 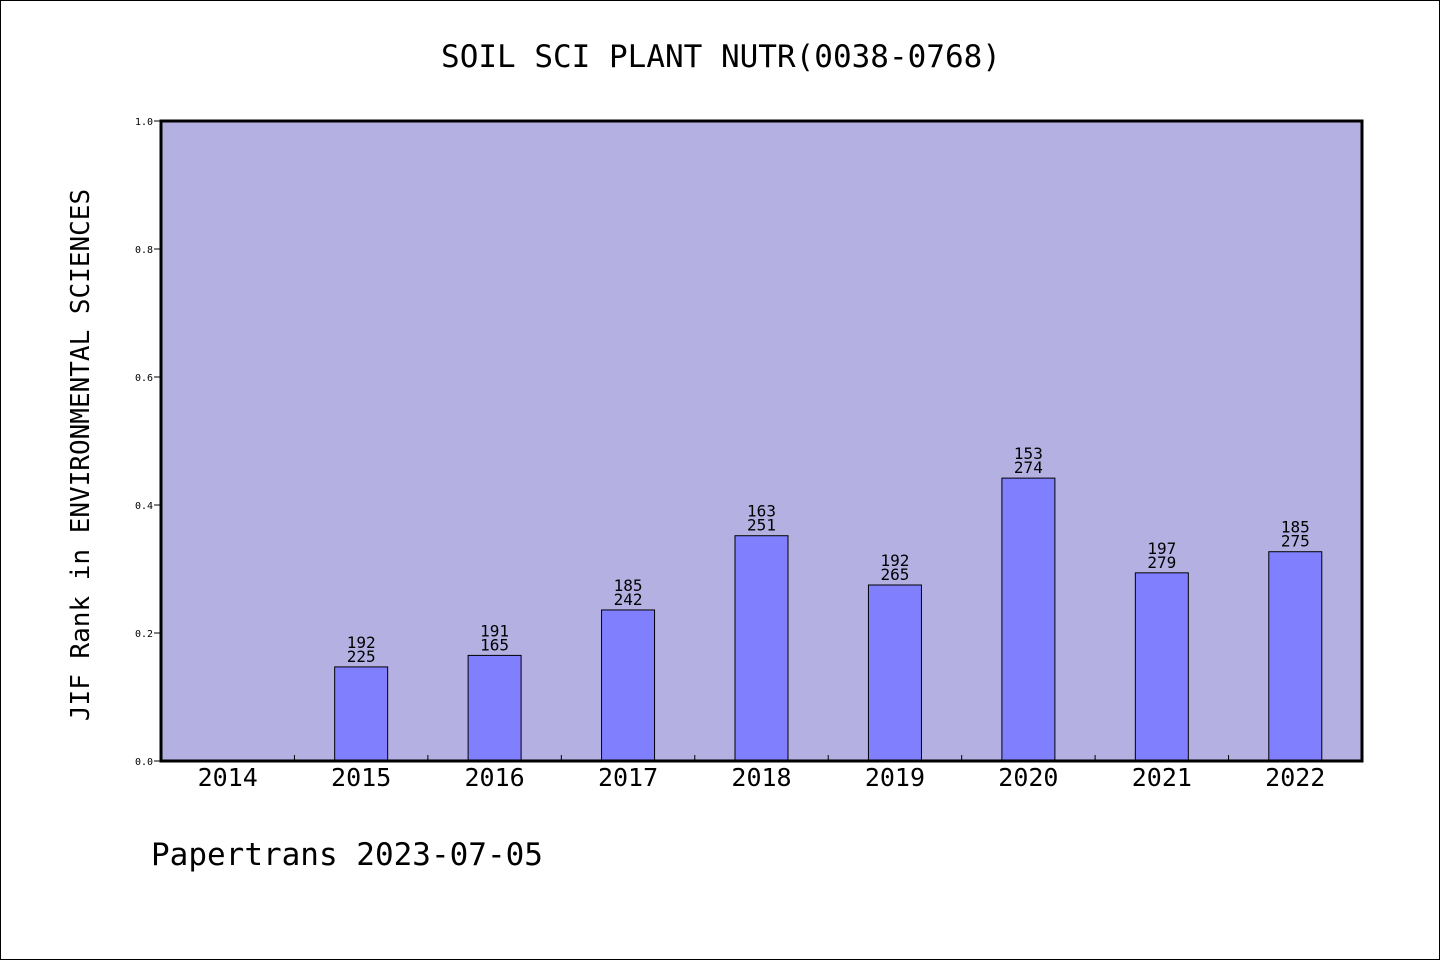 I want to click on x-tick-label: 2021, so click(x=1162, y=777).